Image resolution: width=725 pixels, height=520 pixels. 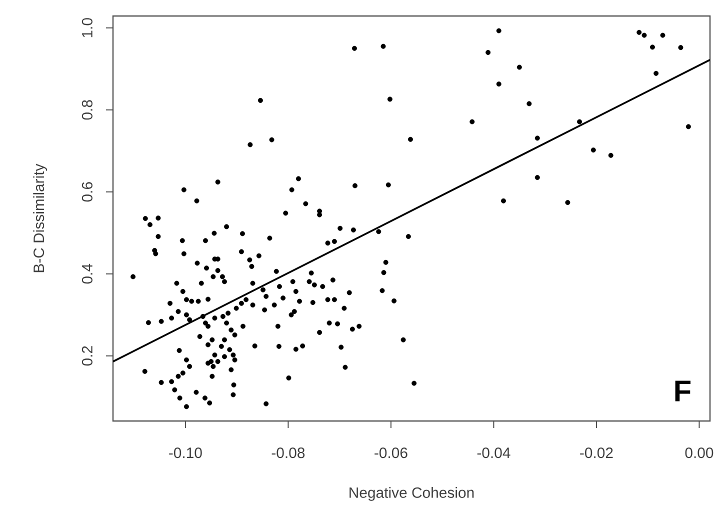 What do you see at coordinates (682, 391) in the screenshot?
I see `annotation: F` at bounding box center [682, 391].